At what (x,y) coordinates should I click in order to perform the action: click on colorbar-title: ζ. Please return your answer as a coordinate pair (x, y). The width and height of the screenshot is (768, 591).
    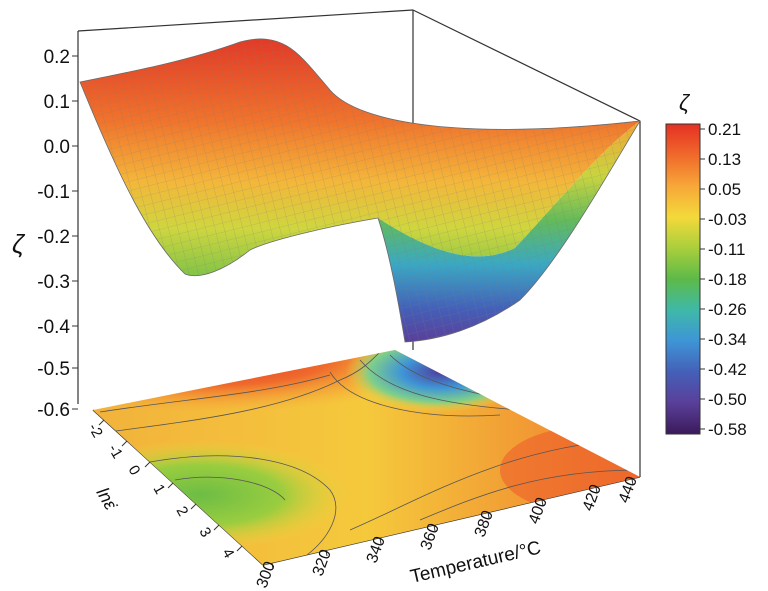
    Looking at the image, I should click on (685, 102).